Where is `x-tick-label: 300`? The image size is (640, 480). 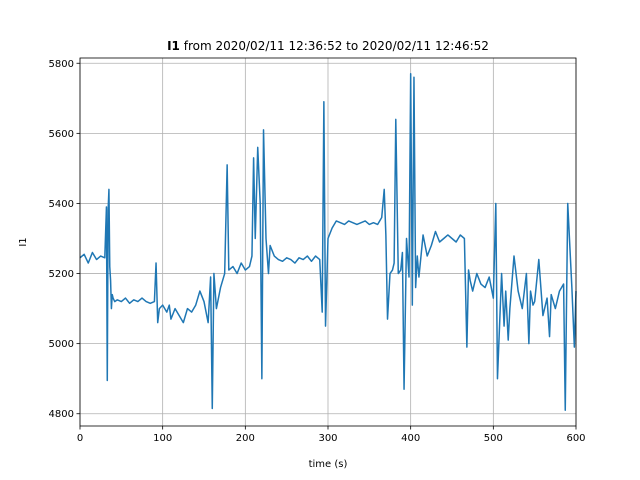 x-tick-label: 300 is located at coordinates (327, 438).